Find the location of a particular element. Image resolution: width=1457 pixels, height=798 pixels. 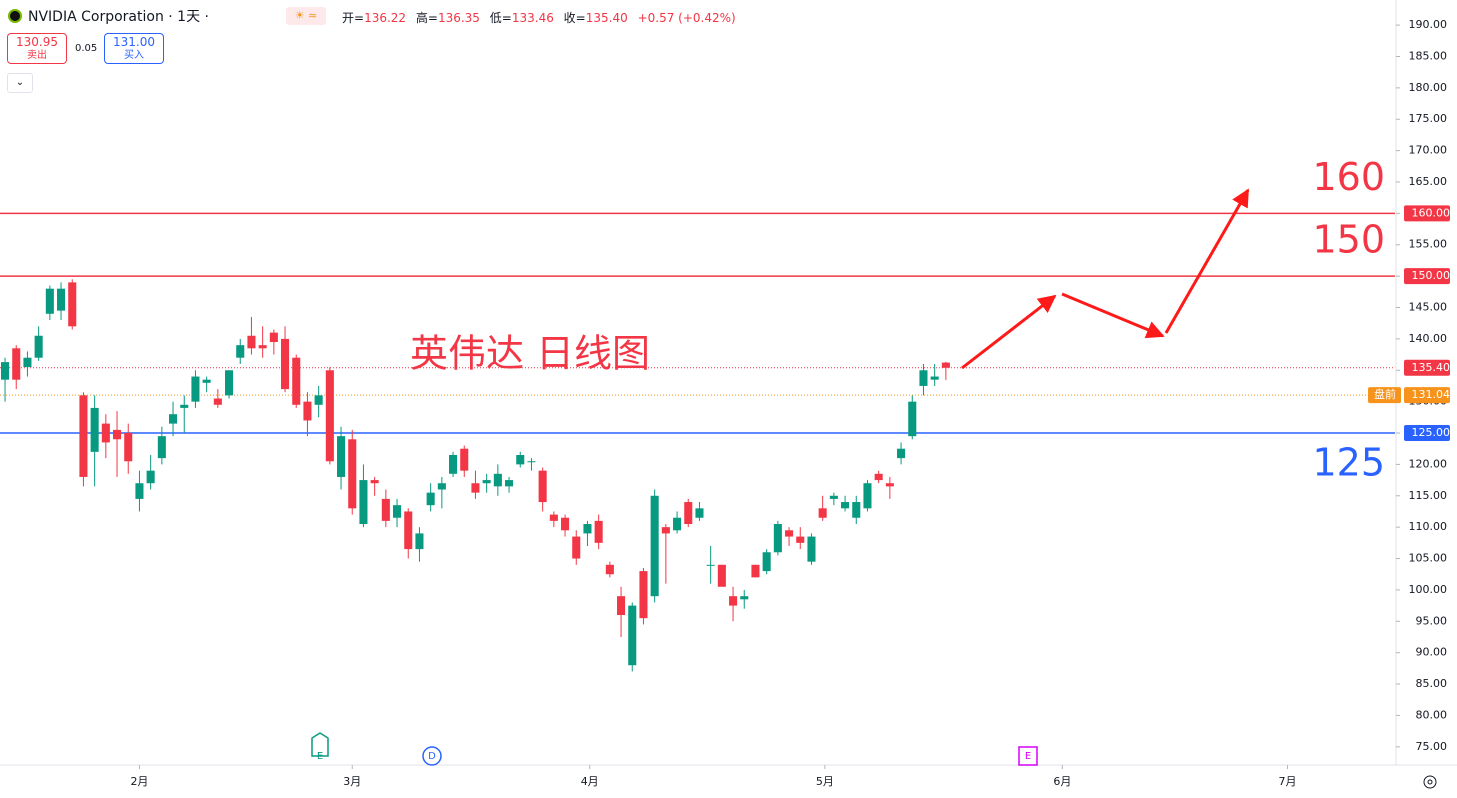

logo is located at coordinates (15, 16).